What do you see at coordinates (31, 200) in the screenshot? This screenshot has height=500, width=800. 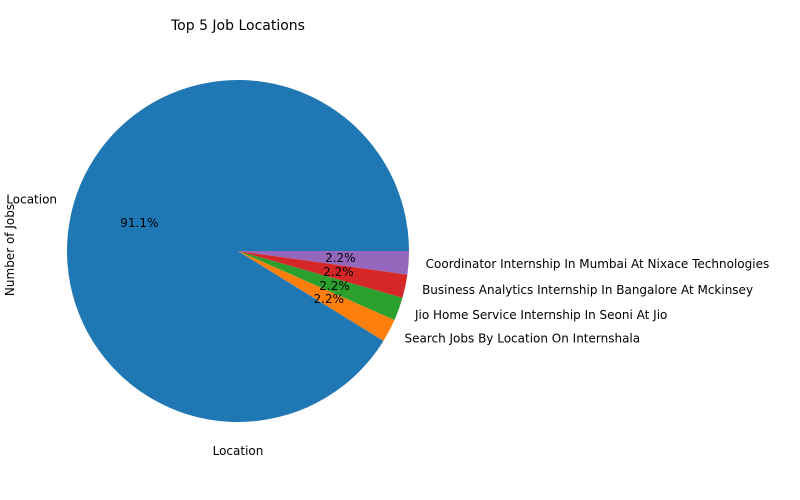 I see `pie-category-label-1: Location` at bounding box center [31, 200].